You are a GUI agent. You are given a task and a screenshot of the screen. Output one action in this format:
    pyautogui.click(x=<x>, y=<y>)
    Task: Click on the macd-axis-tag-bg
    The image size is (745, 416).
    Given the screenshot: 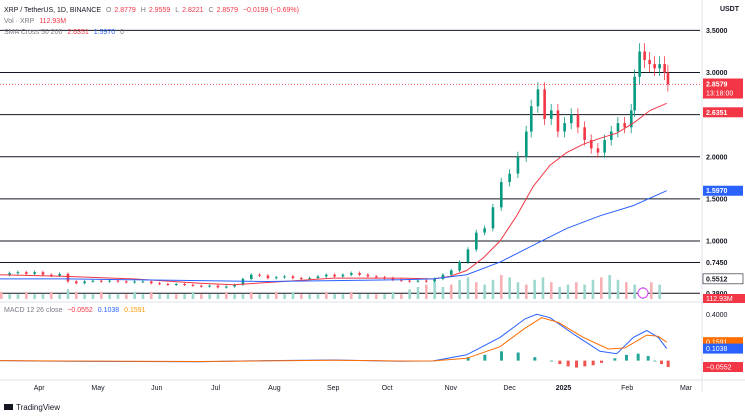 What is the action you would take?
    pyautogui.click(x=723, y=314)
    